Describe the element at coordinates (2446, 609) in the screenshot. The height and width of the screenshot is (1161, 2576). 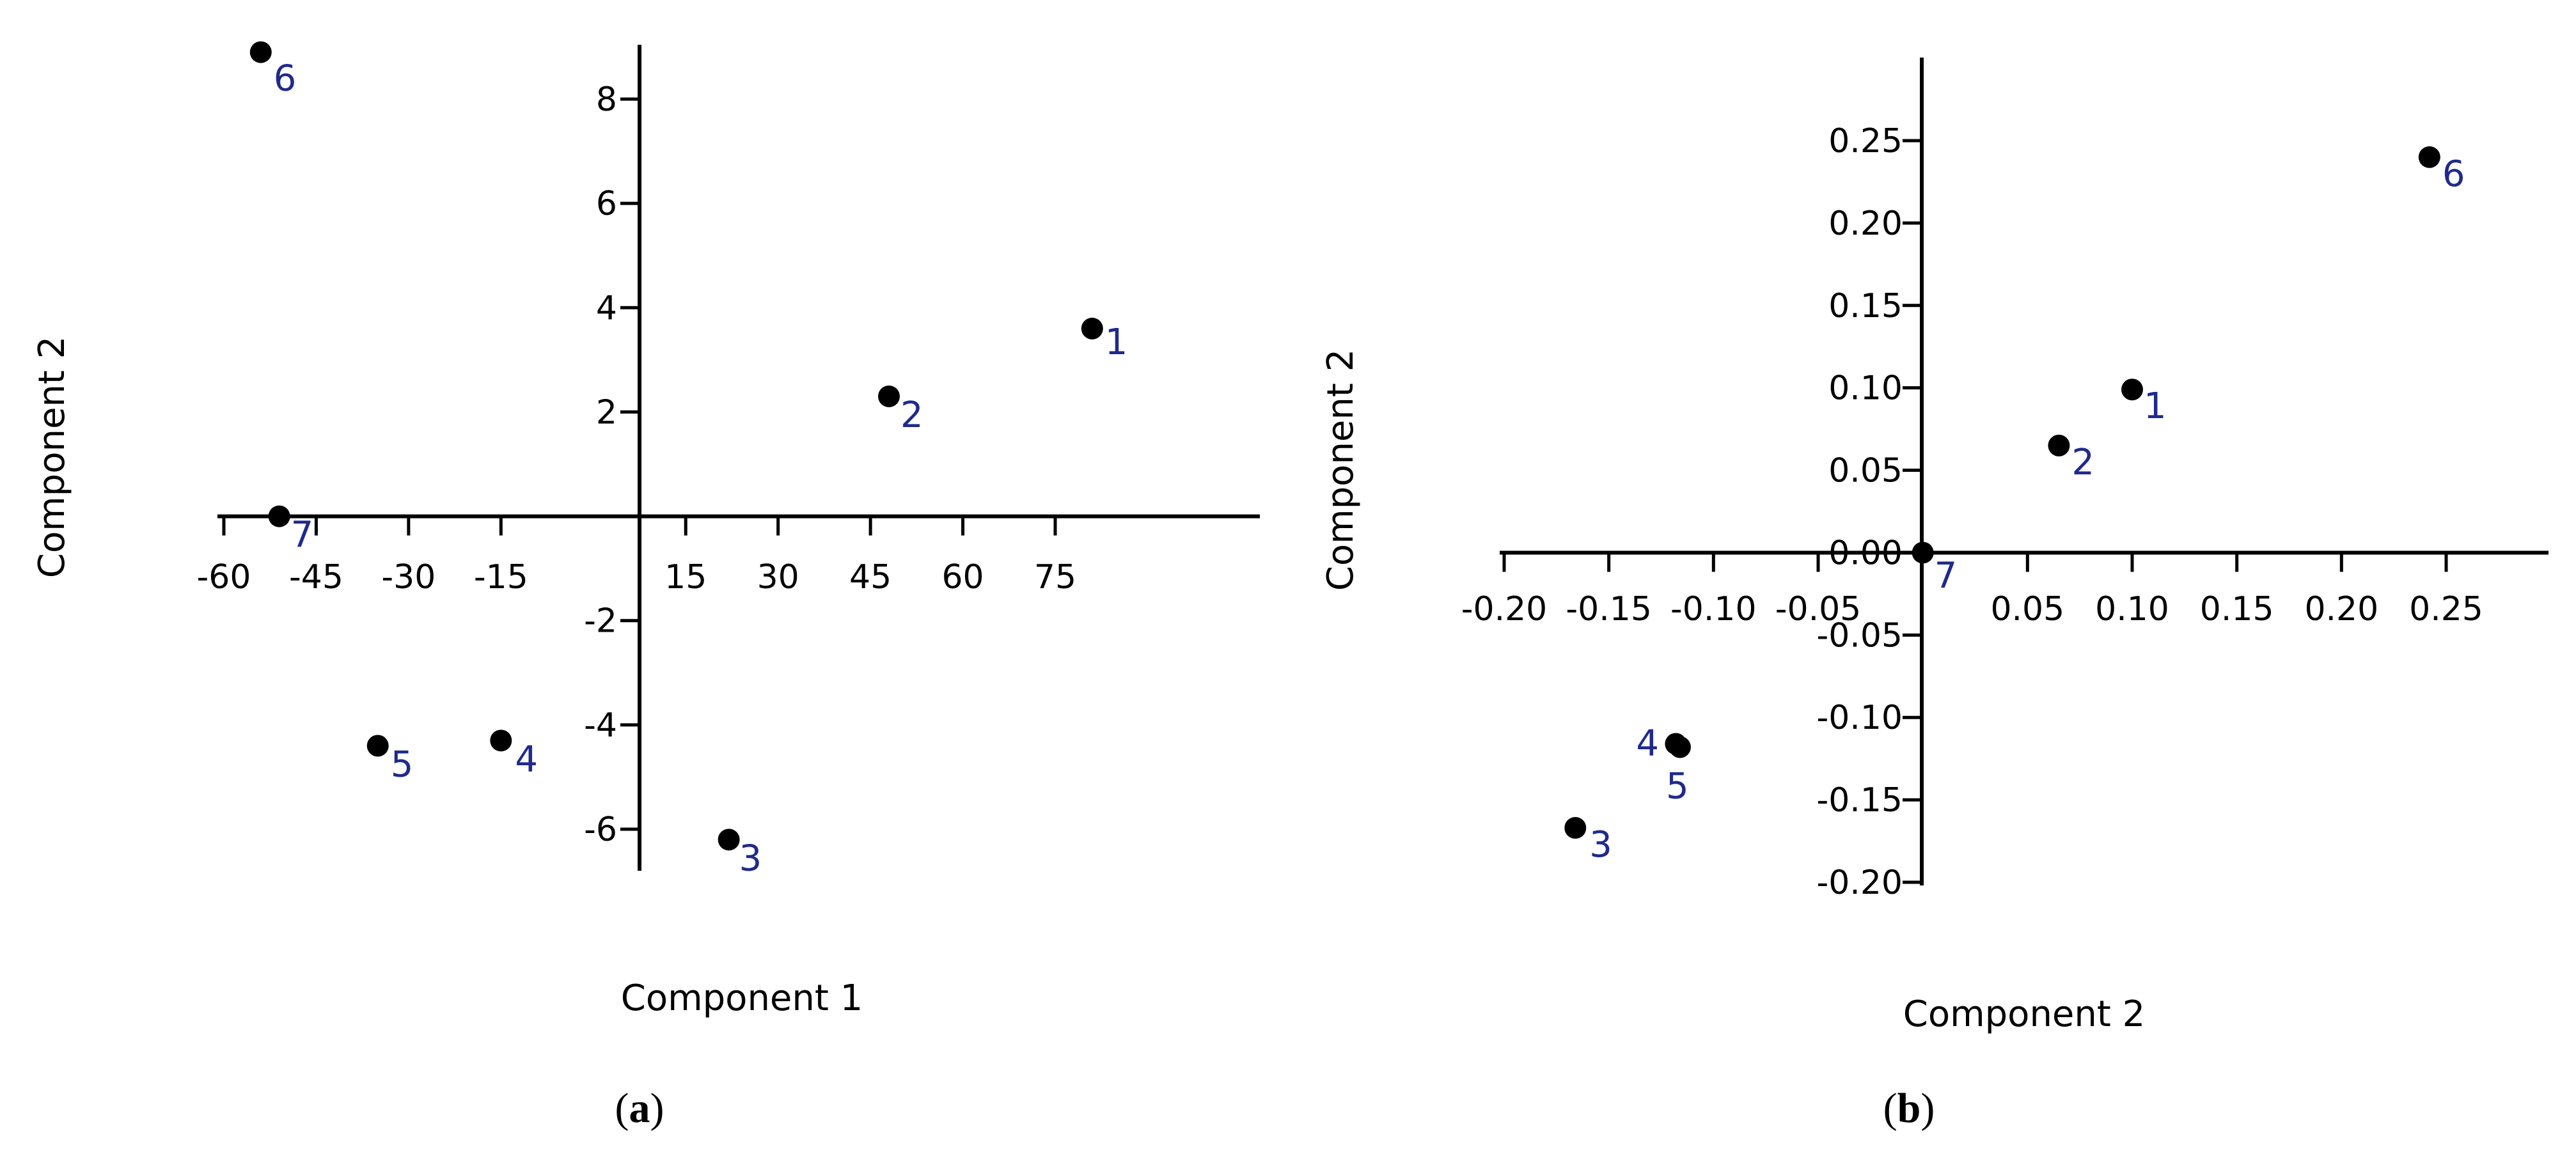
I see `x-tick-label: 0.25` at that location.